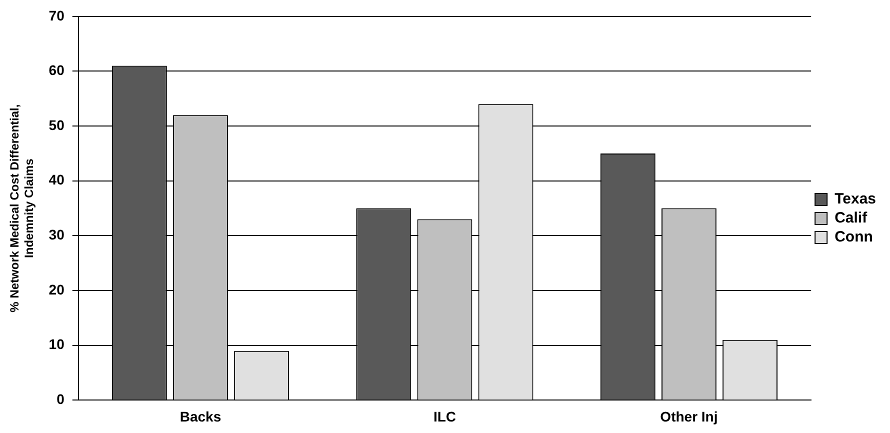 The image size is (890, 433). Describe the element at coordinates (56, 124) in the screenshot. I see `y-tick-label: 50` at that location.